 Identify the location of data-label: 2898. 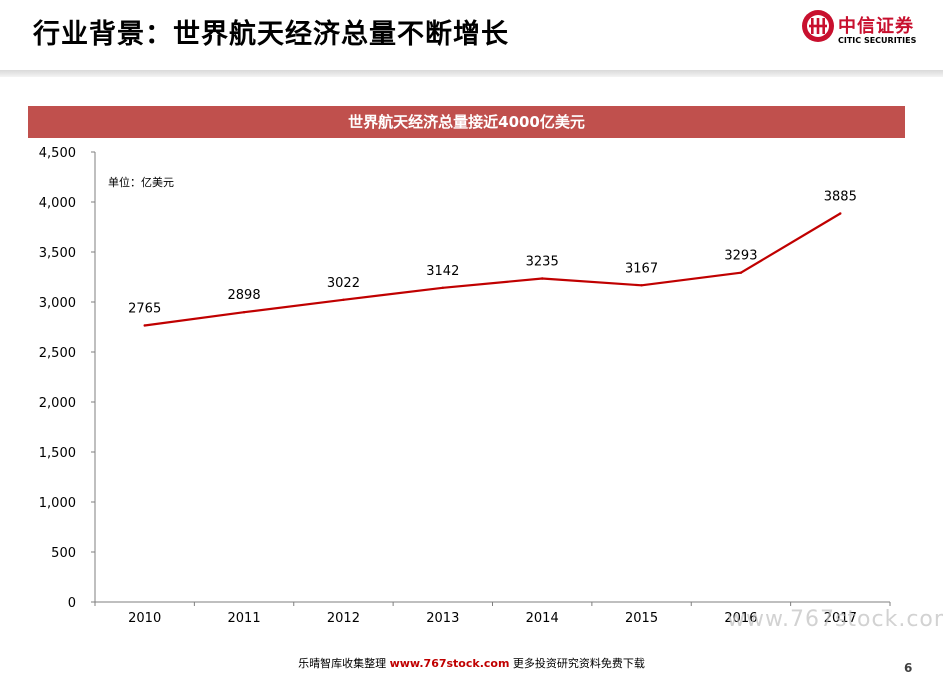
(244, 295).